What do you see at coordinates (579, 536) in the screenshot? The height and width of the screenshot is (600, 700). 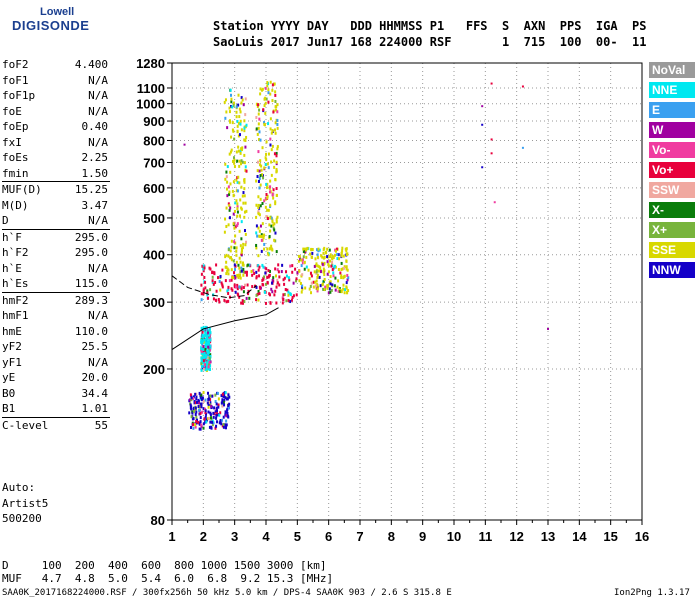 I see `x-tick-label: 14` at bounding box center [579, 536].